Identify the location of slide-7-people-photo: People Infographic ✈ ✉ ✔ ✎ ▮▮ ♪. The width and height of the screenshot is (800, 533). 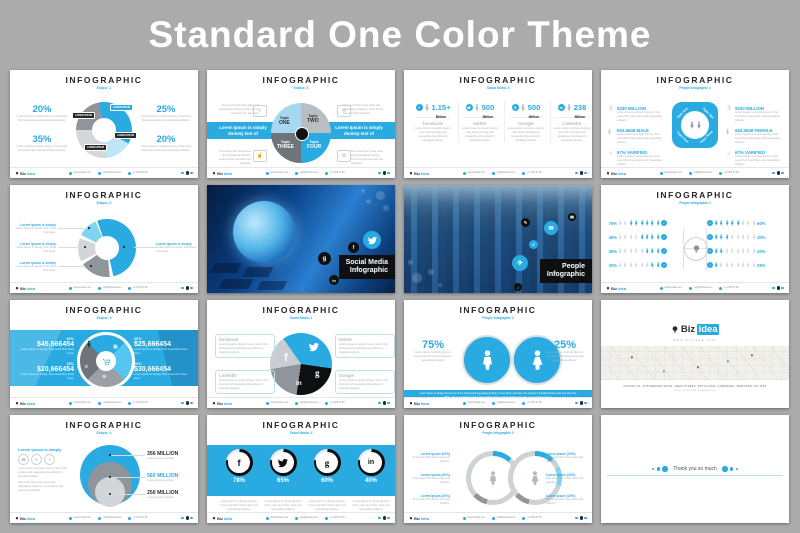
(498, 239).